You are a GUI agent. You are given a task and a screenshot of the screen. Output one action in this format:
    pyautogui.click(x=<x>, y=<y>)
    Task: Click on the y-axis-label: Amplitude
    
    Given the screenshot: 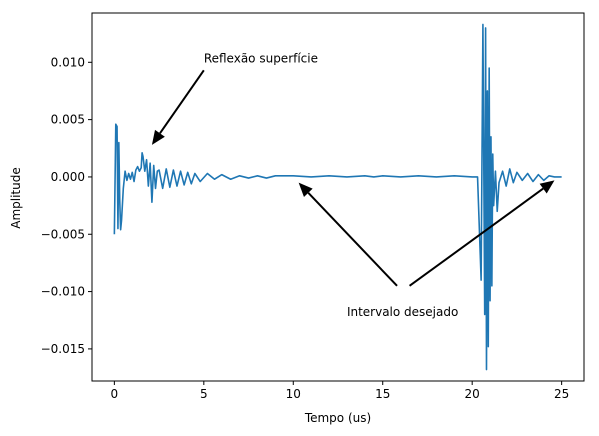 What is the action you would take?
    pyautogui.click(x=16, y=198)
    